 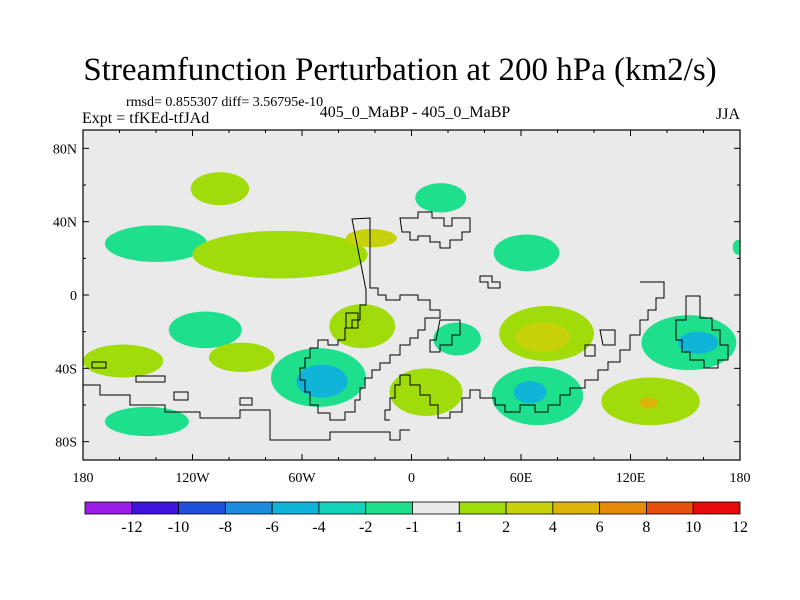 I want to click on comparison-label: 405_0_MaBP - 405_0_MaBP, so click(x=415, y=112).